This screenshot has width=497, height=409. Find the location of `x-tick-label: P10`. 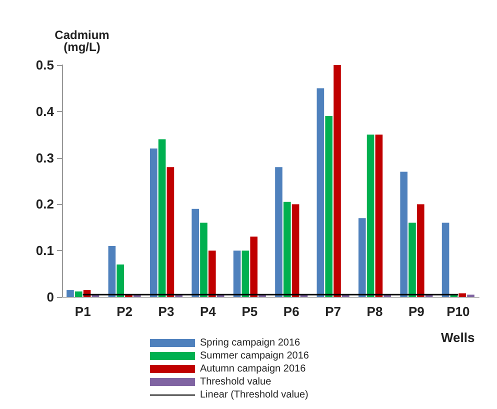

x-tick-label: P10 is located at coordinates (458, 311).